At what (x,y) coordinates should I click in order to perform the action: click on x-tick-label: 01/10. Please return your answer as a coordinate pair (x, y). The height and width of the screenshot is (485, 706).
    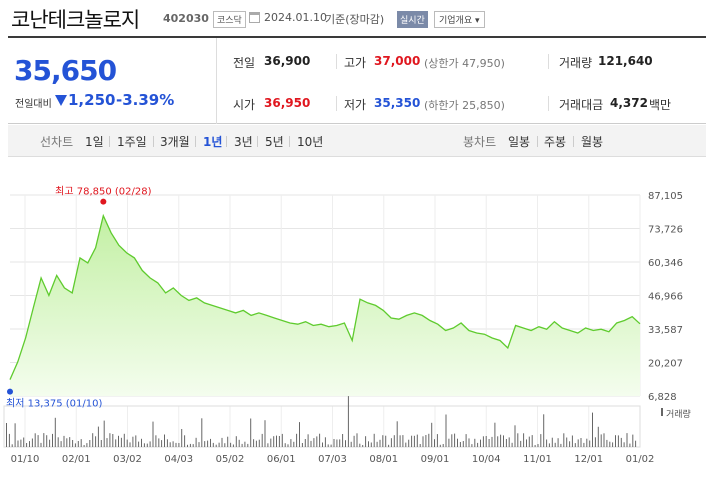
    Looking at the image, I should click on (25, 459).